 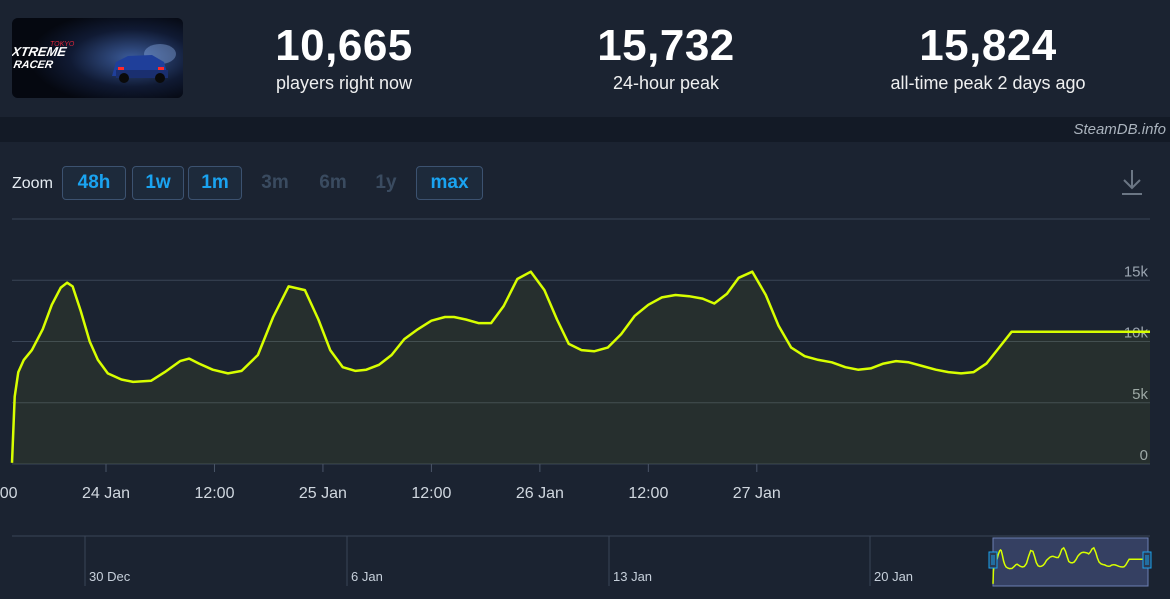 I want to click on current-players-value: 10,665, so click(x=344, y=45).